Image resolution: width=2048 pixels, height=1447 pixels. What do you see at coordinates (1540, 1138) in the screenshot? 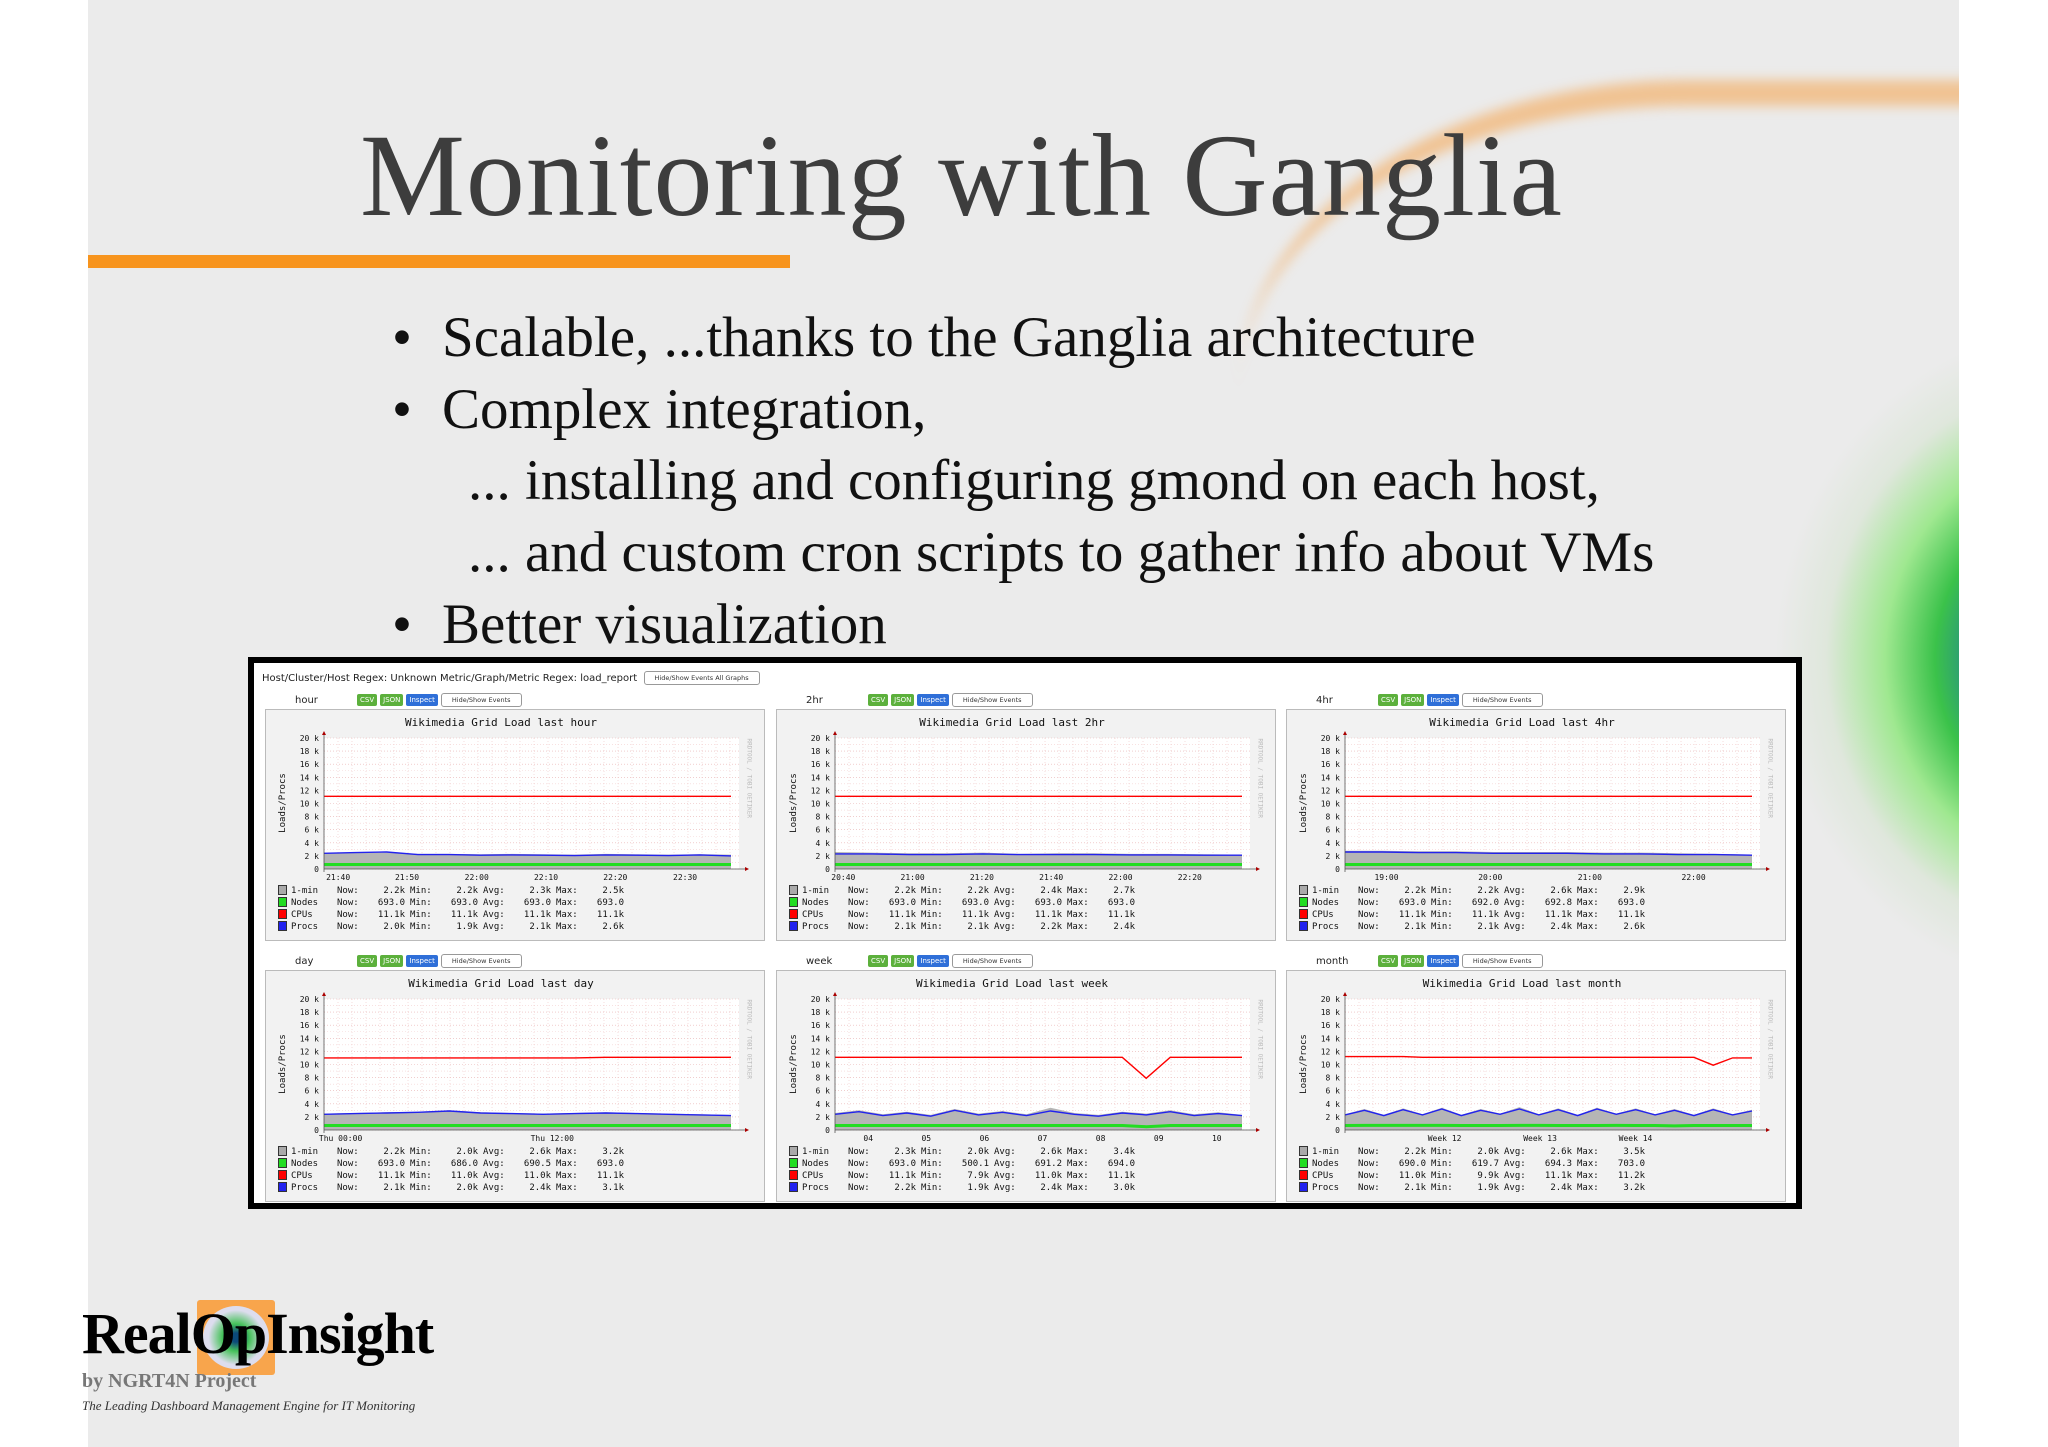
I see `x-tick-label: Week 13` at bounding box center [1540, 1138].